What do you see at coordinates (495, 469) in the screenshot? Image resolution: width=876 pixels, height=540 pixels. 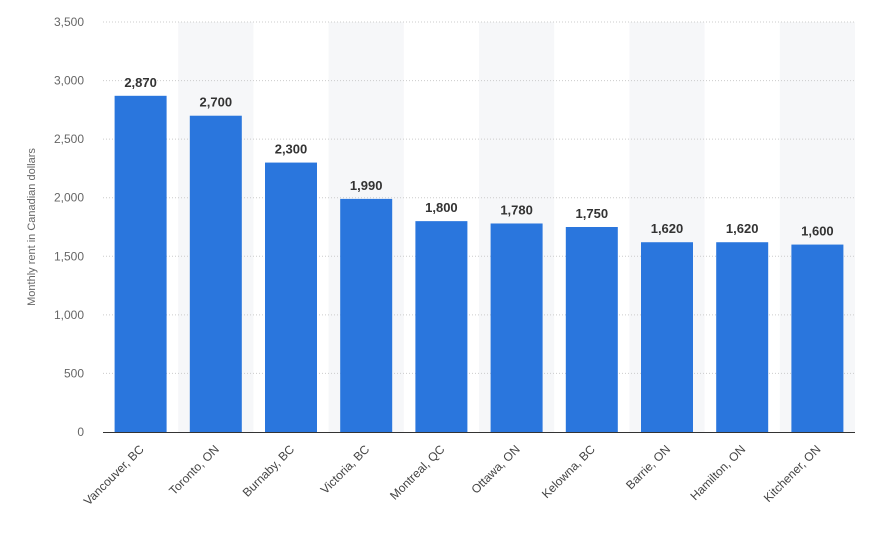 I see `x-category-label: Ottawa, ON` at bounding box center [495, 469].